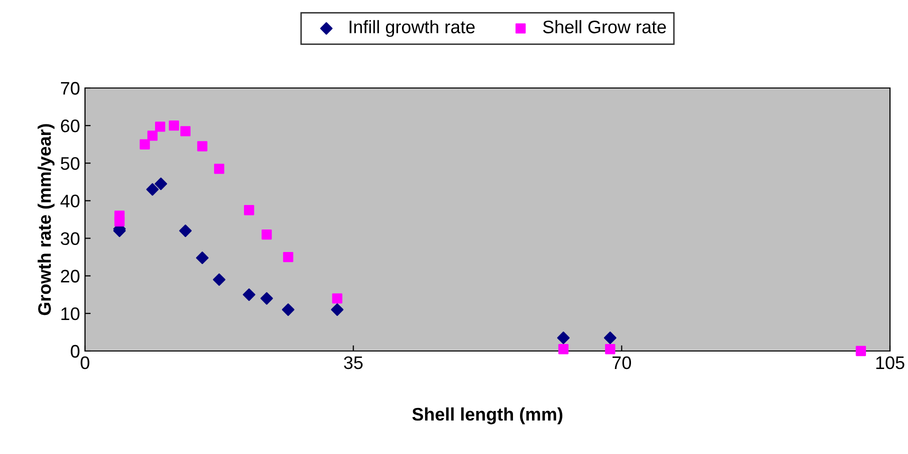  I want to click on y-axis-title: Growth rate (mm/year), so click(46, 220).